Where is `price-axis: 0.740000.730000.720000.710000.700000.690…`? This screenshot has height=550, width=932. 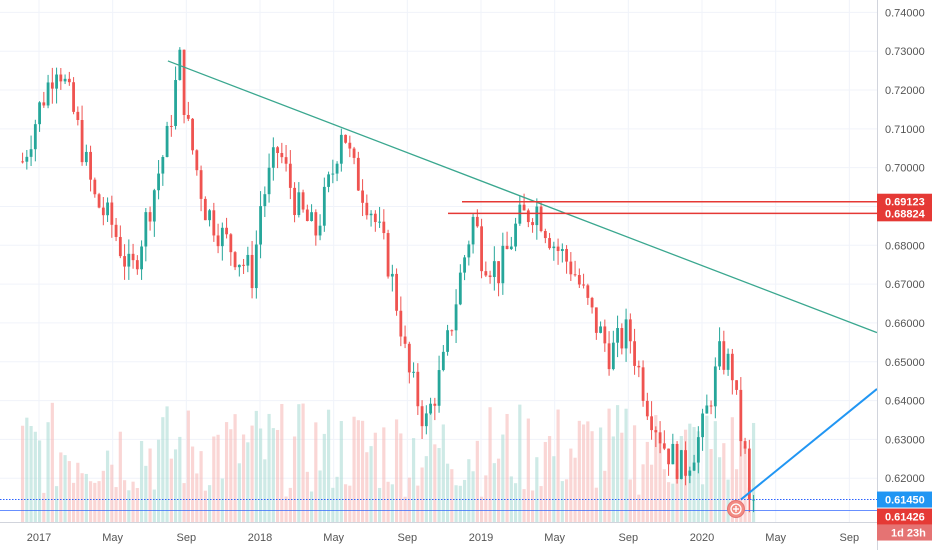
price-axis: 0.740000.730000.720000.710000.700000.690… is located at coordinates (904, 275).